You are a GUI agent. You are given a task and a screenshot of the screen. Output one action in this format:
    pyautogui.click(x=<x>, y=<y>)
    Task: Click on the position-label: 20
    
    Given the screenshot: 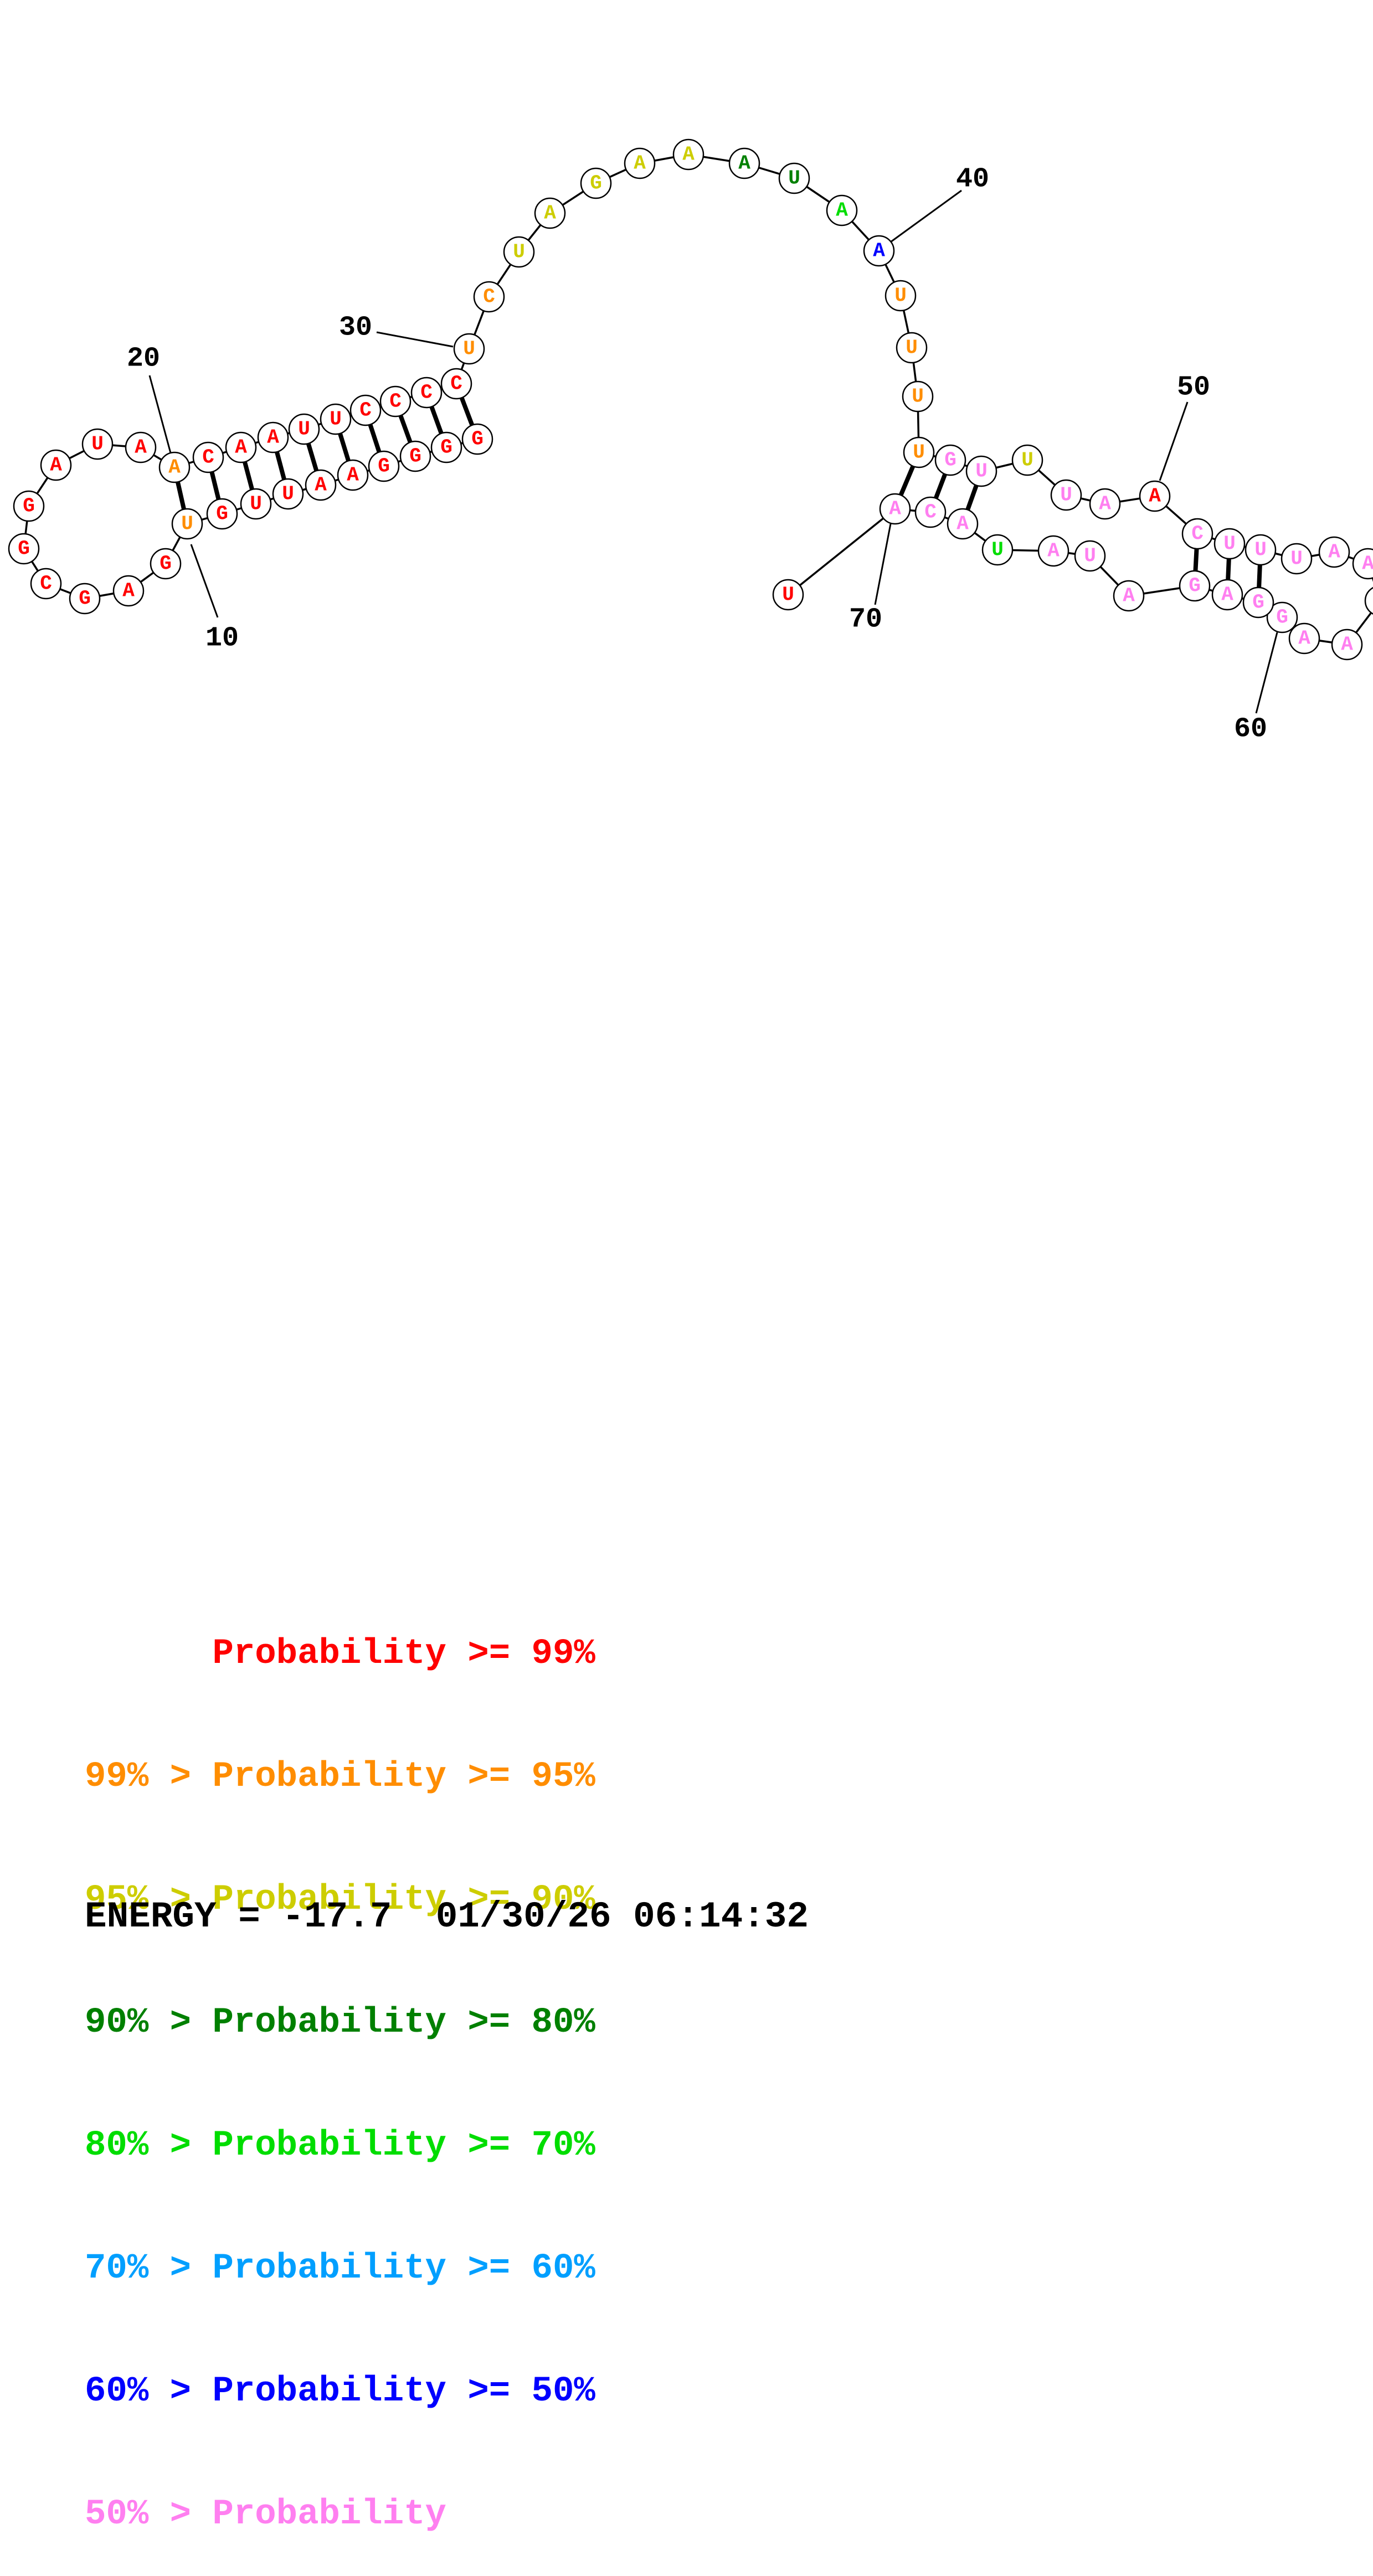 What is the action you would take?
    pyautogui.click(x=143, y=359)
    